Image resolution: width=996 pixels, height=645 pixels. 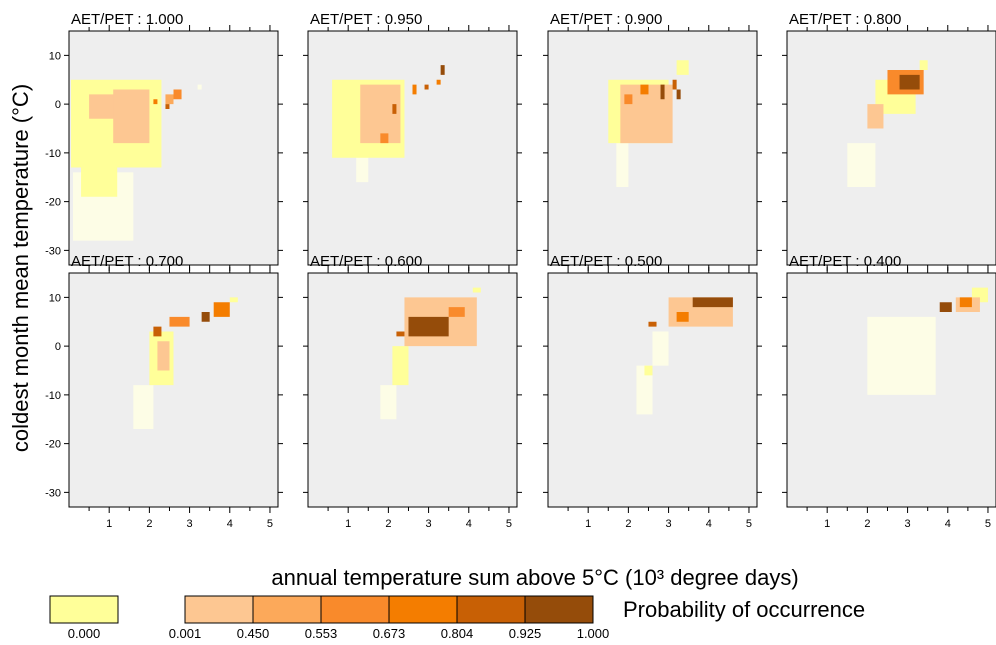 What do you see at coordinates (593, 633) in the screenshot?
I see `legend-bin-label: 1.000` at bounding box center [593, 633].